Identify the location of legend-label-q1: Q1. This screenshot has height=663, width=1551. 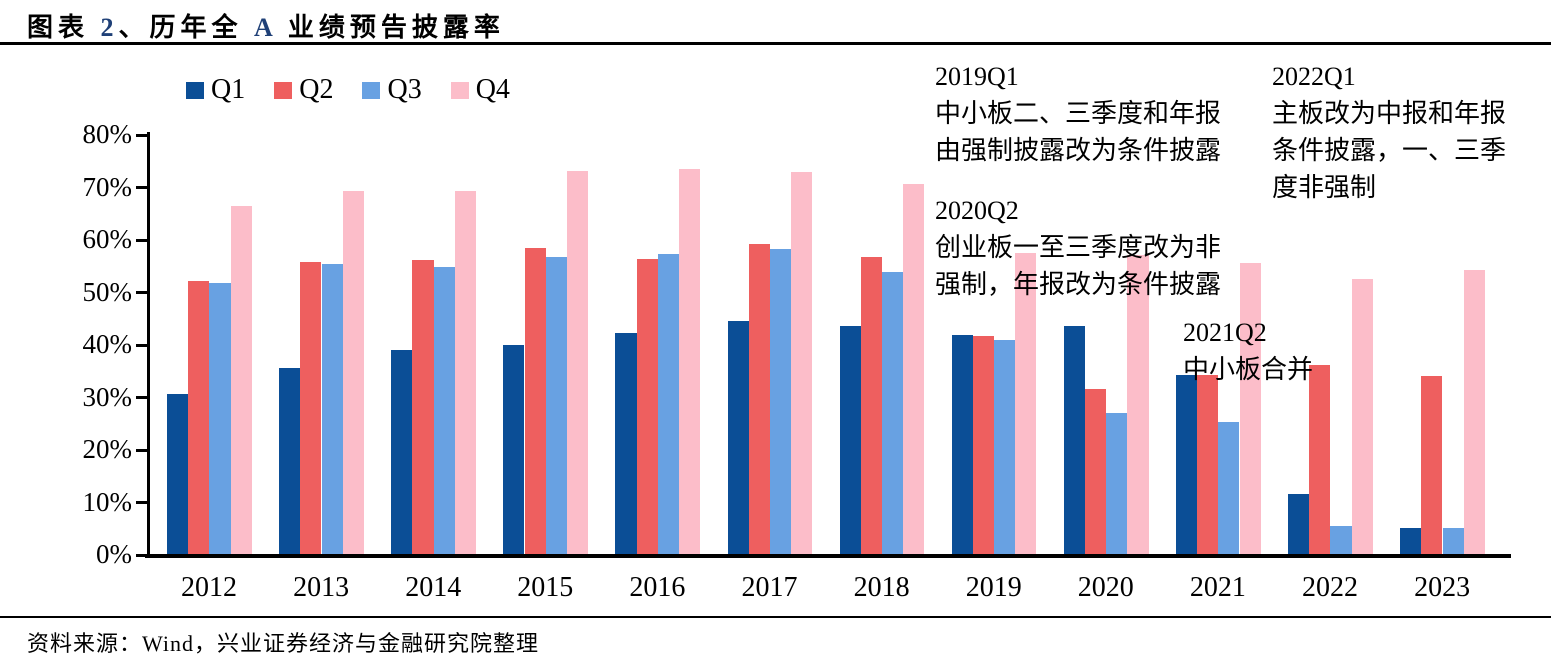
(228, 89).